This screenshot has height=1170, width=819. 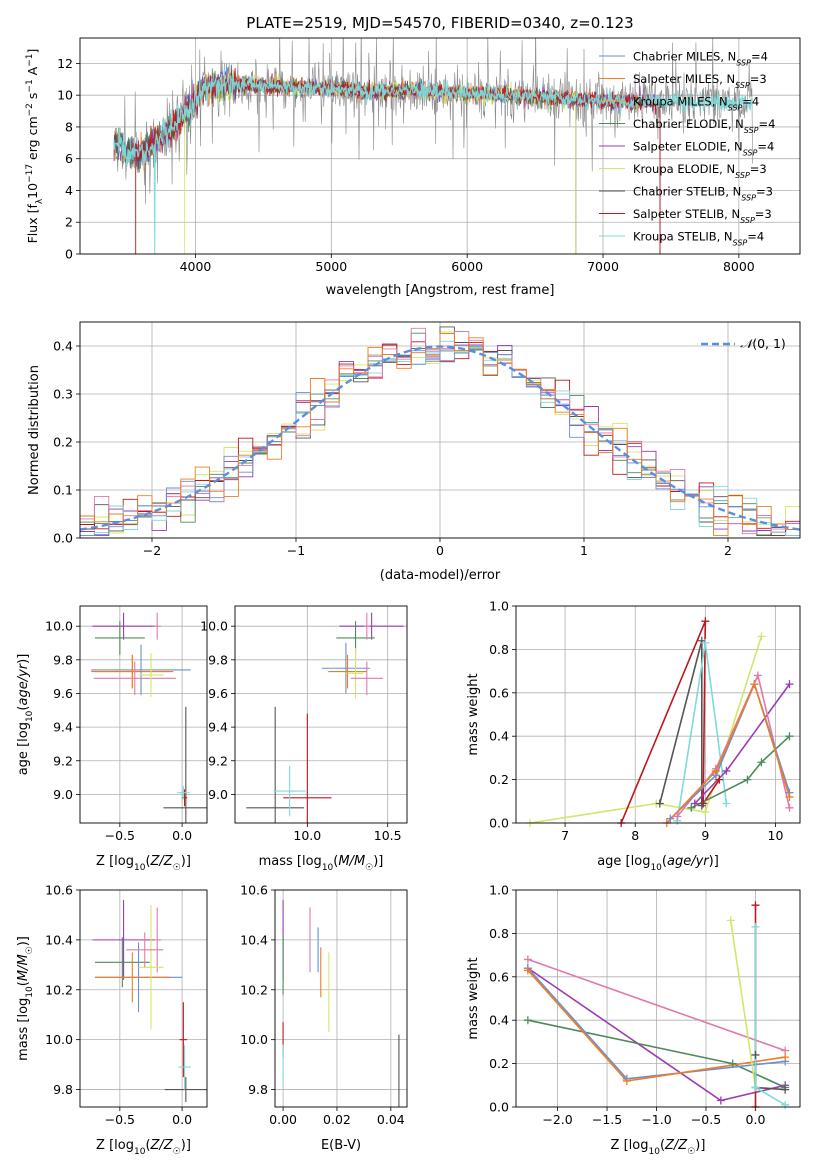 What do you see at coordinates (59, 939) in the screenshot?
I see `y-tick-label: 10.4` at bounding box center [59, 939].